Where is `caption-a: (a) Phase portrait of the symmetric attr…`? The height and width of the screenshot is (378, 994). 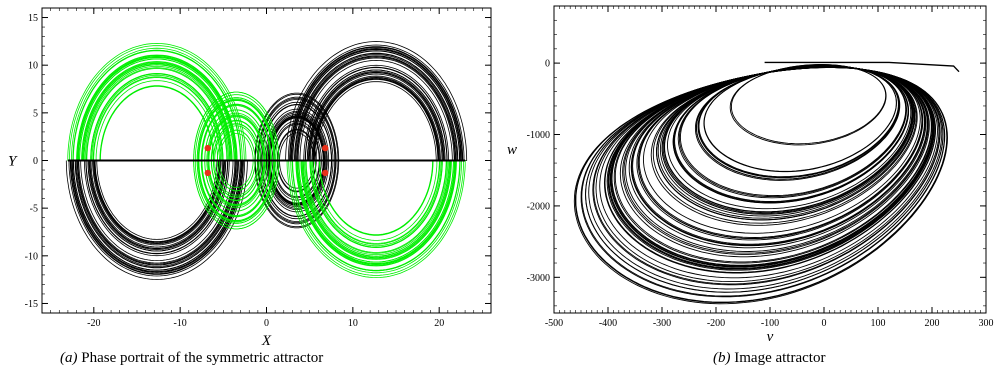 caption-a: (a) Phase portrait of the symmetric attr… is located at coordinates (191, 358).